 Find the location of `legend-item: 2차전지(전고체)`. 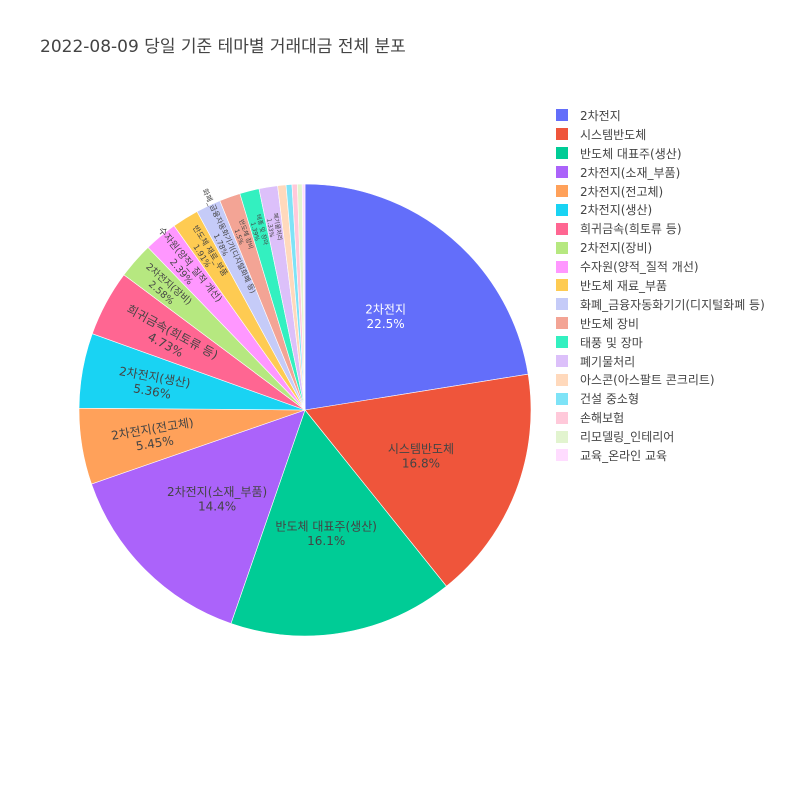

legend-item: 2차전지(전고체) is located at coordinates (660, 191).